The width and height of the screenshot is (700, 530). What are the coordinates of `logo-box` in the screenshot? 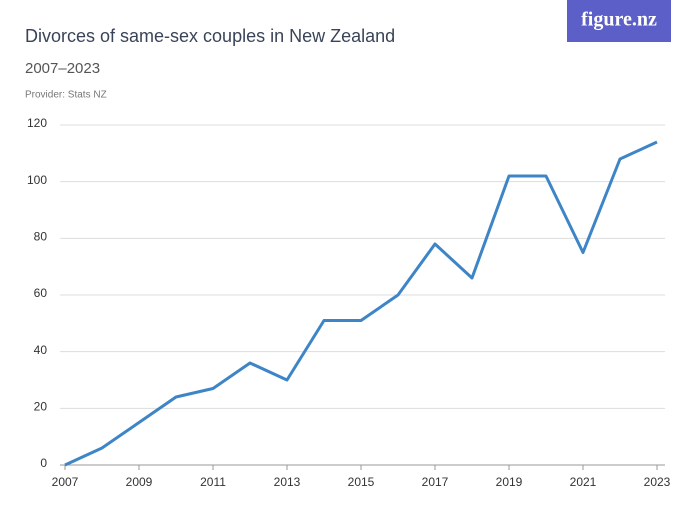 It's located at (619, 21).